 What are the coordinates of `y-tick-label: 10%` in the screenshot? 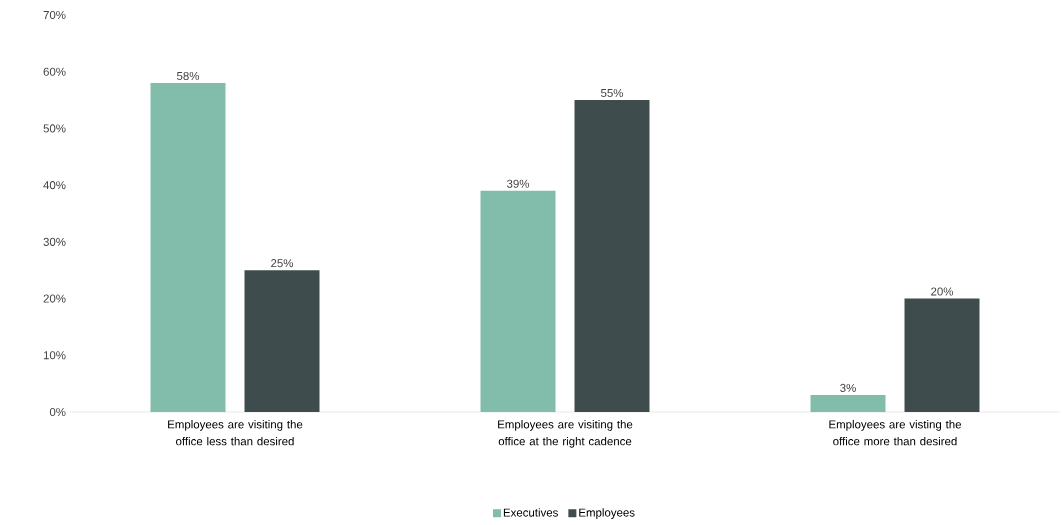 It's located at (54, 355).